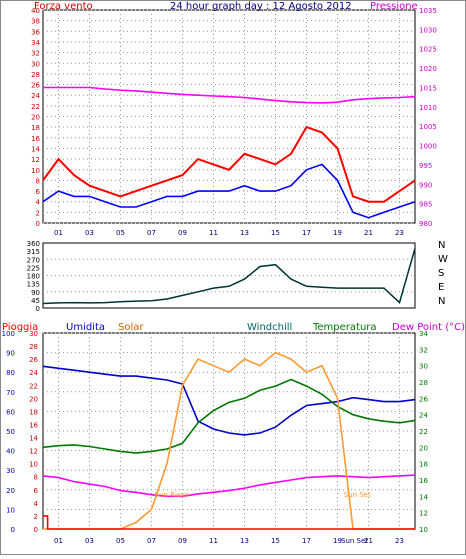  Describe the element at coordinates (244, 233) in the screenshot. I see `top-x-tick-label: 13` at that location.